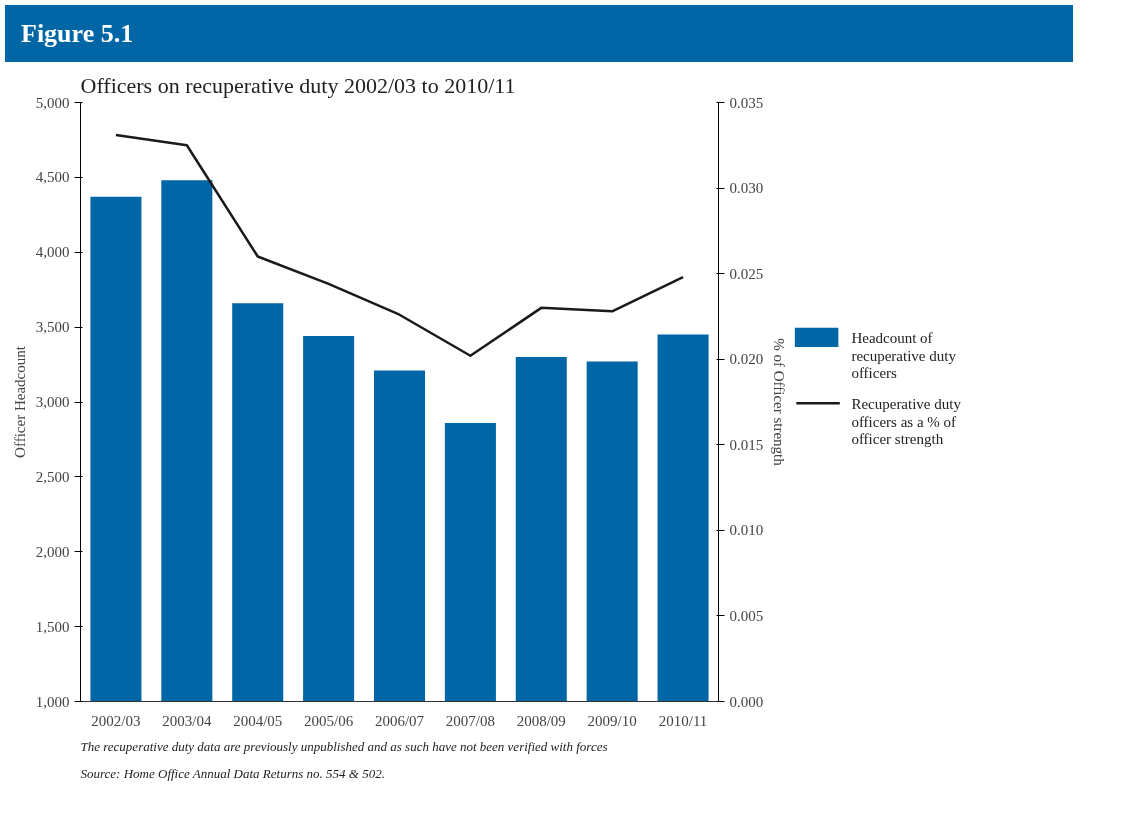 This screenshot has width=1127, height=832. What do you see at coordinates (746, 102) in the screenshot?
I see `y2-tick-label: 0.035` at bounding box center [746, 102].